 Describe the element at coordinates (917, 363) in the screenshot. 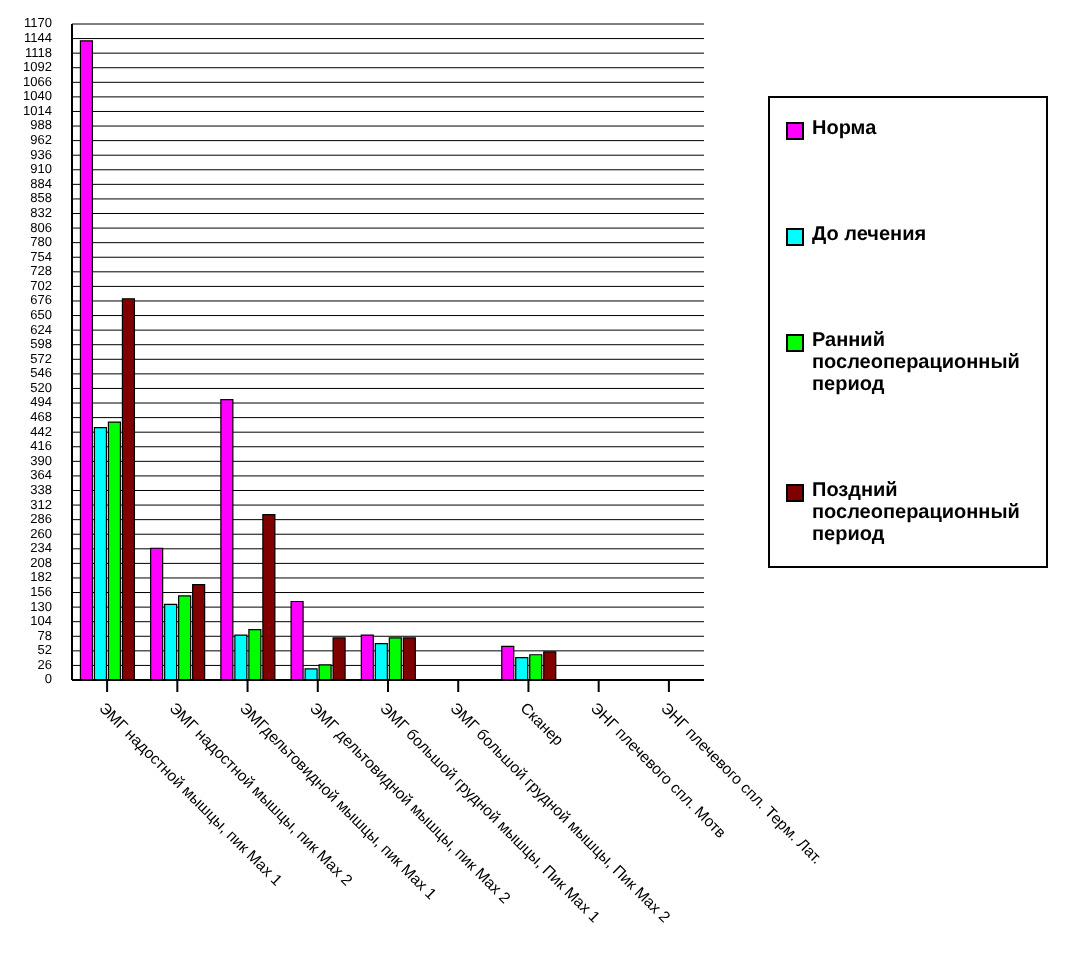

I see `legend-label: Ранний послеоперационный период` at that location.